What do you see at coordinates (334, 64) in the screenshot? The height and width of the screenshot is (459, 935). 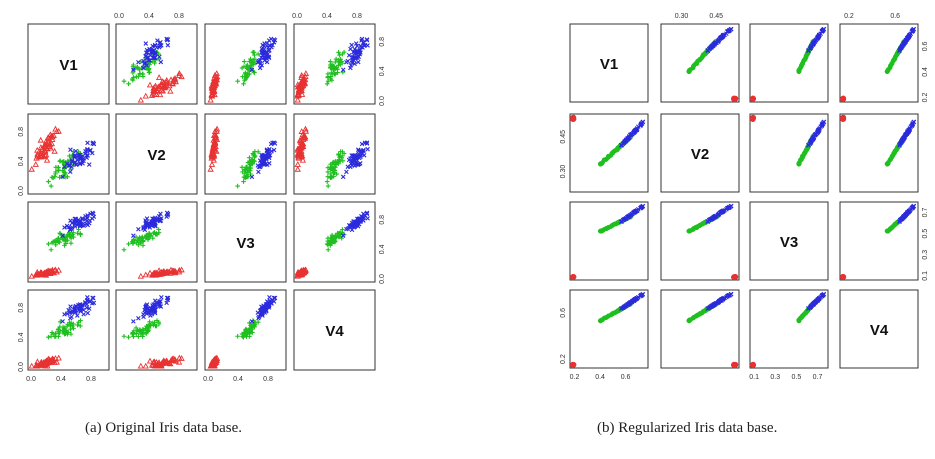 I see `panel-a-V1-V4` at bounding box center [334, 64].